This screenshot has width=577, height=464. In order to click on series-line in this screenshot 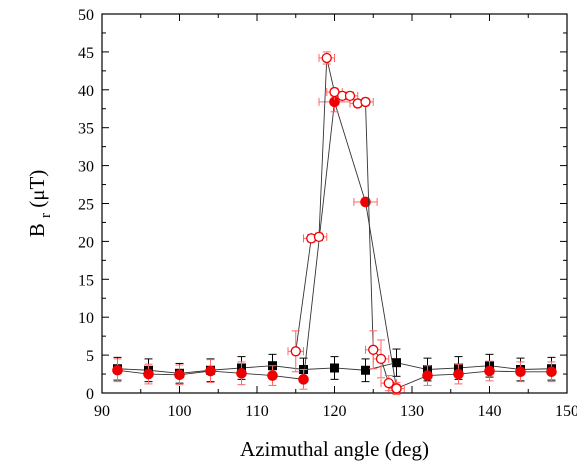, I will do `click(346, 223)`.